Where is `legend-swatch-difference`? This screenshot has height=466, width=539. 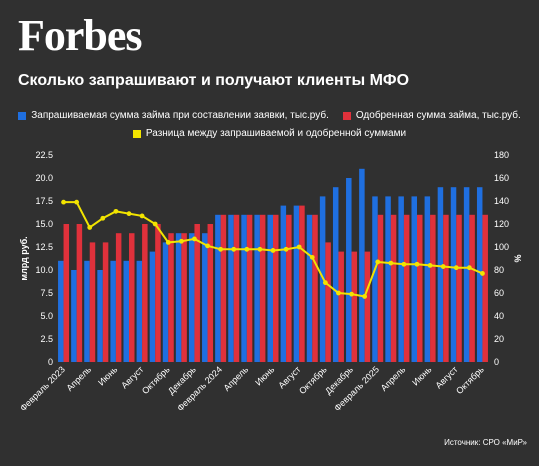 legend-swatch-difference is located at coordinates (136, 133).